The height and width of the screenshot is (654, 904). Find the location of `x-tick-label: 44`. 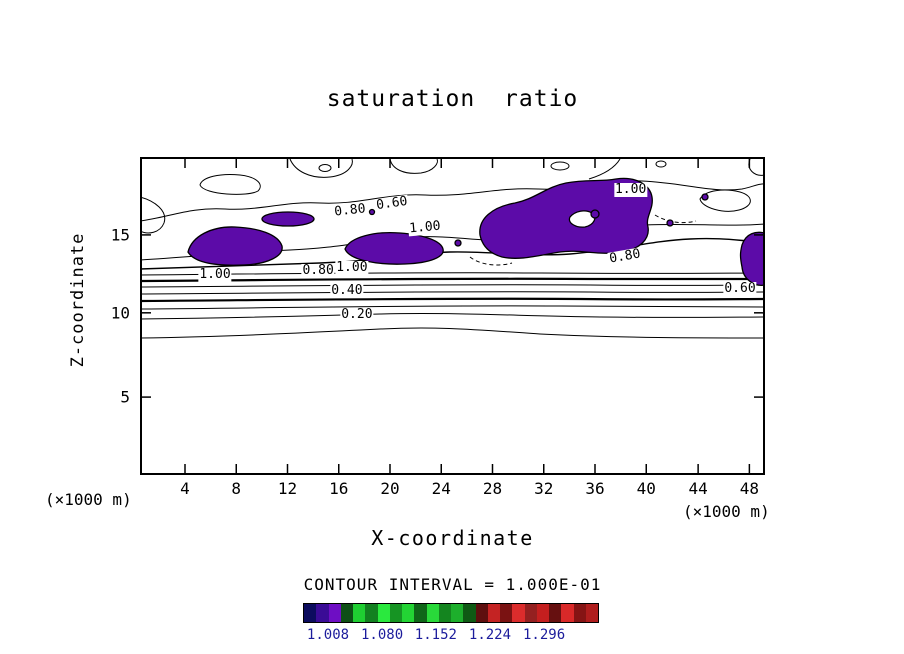

x-tick-label: 44 is located at coordinates (698, 488).